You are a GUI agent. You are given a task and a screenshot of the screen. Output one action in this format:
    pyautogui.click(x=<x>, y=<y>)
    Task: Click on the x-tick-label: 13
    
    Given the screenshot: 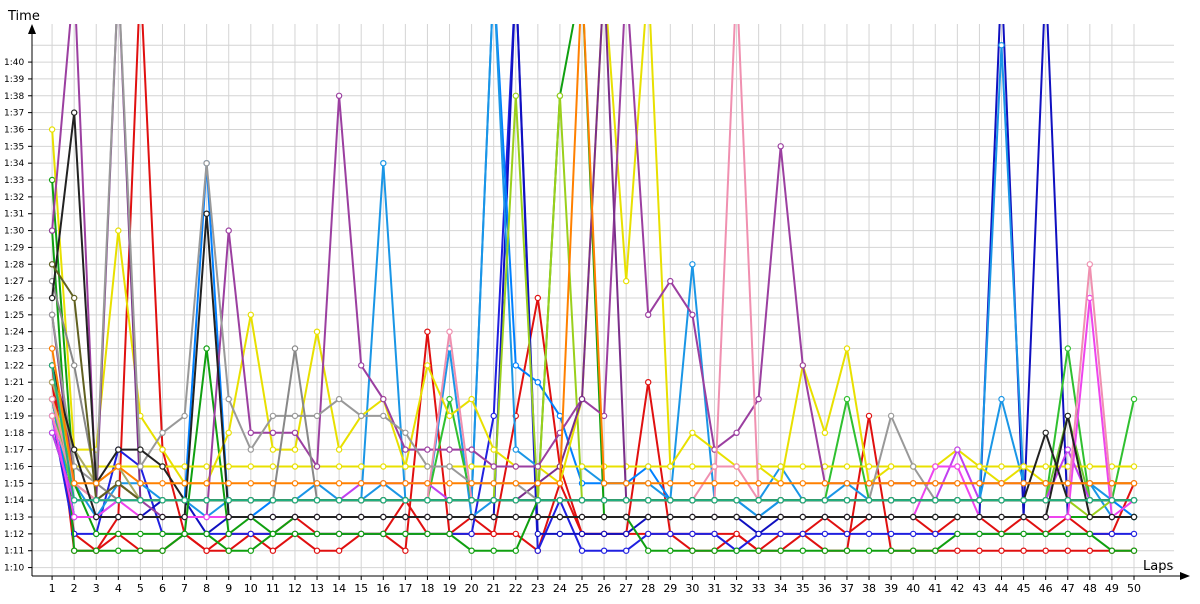 What is the action you would take?
    pyautogui.click(x=317, y=588)
    